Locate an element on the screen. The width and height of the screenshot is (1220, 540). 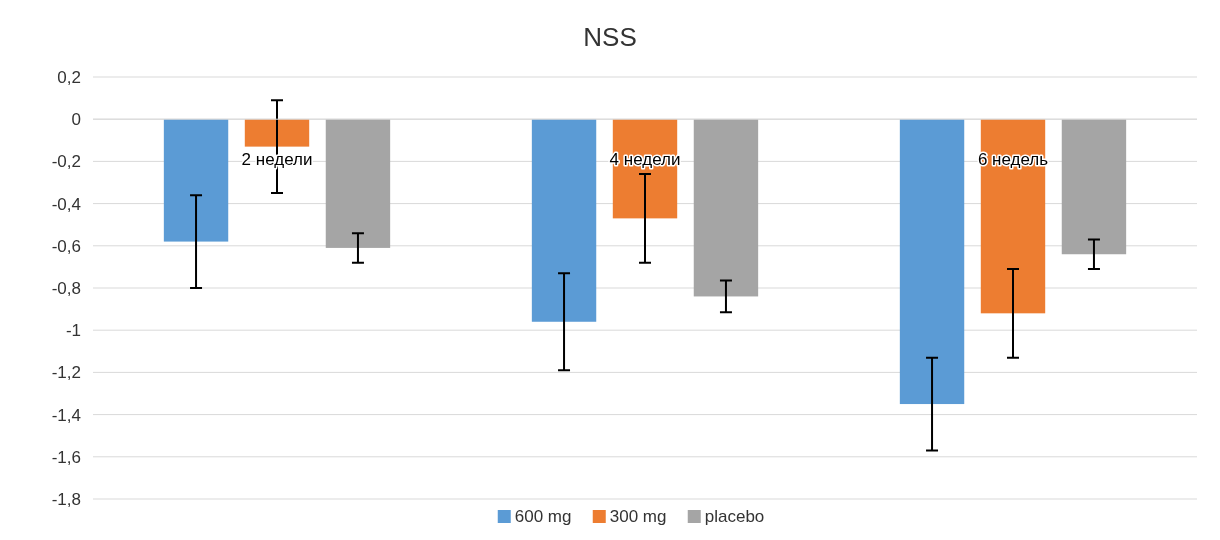
y-tick-label: -0,8 is located at coordinates (66, 288).